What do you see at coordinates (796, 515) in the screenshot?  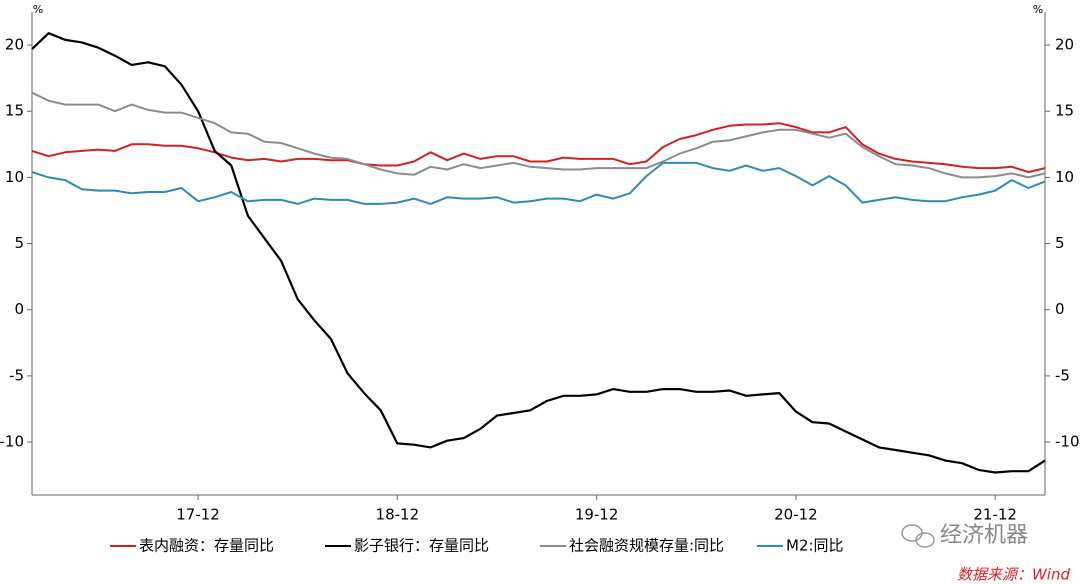 I see `x-tick-label: 20-12` at bounding box center [796, 515].